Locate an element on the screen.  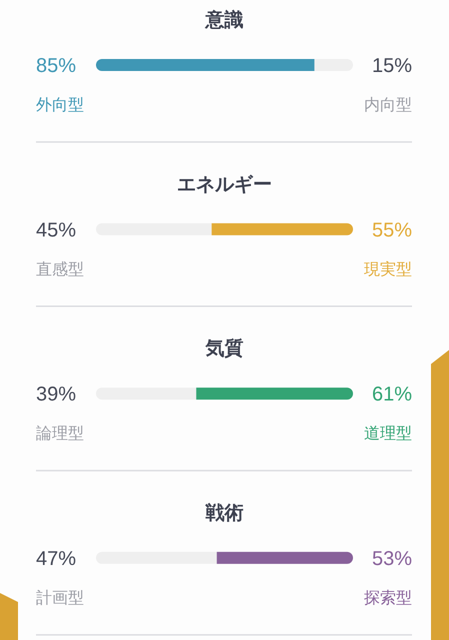
data-label: 53% is located at coordinates (392, 559).